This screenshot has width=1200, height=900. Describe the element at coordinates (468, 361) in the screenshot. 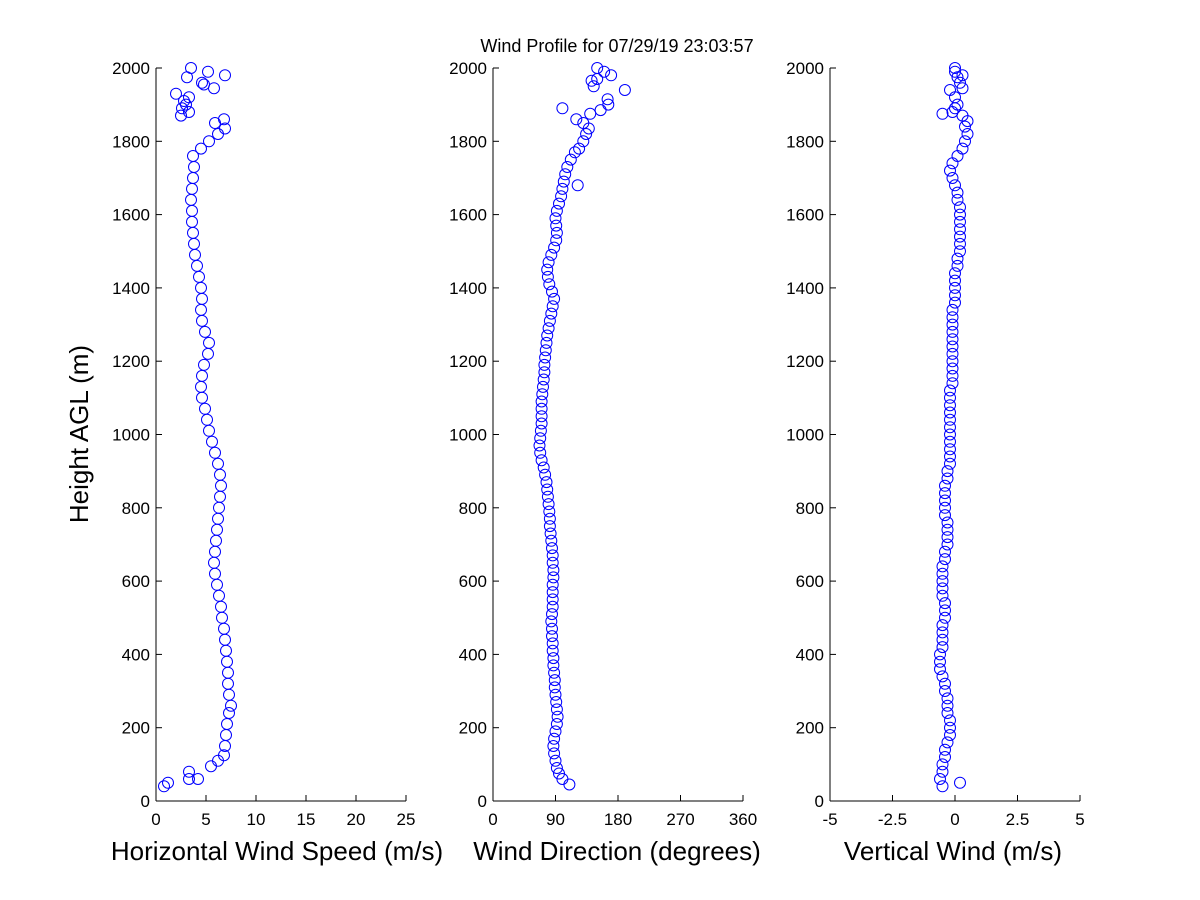

I see `wind-direction-y-tick-label: 1200` at that location.